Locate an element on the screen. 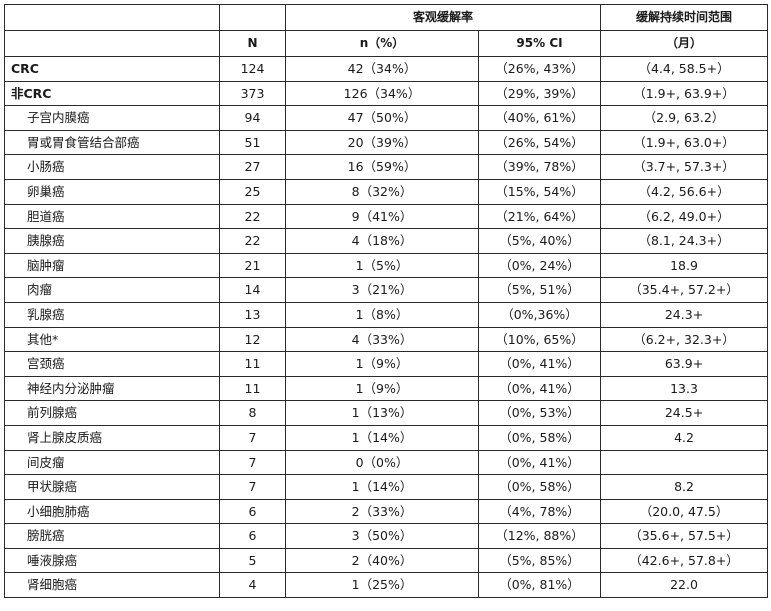 Image resolution: width=771 pixels, height=611 pixels. row-ci: （5%, 85%） is located at coordinates (539, 560).